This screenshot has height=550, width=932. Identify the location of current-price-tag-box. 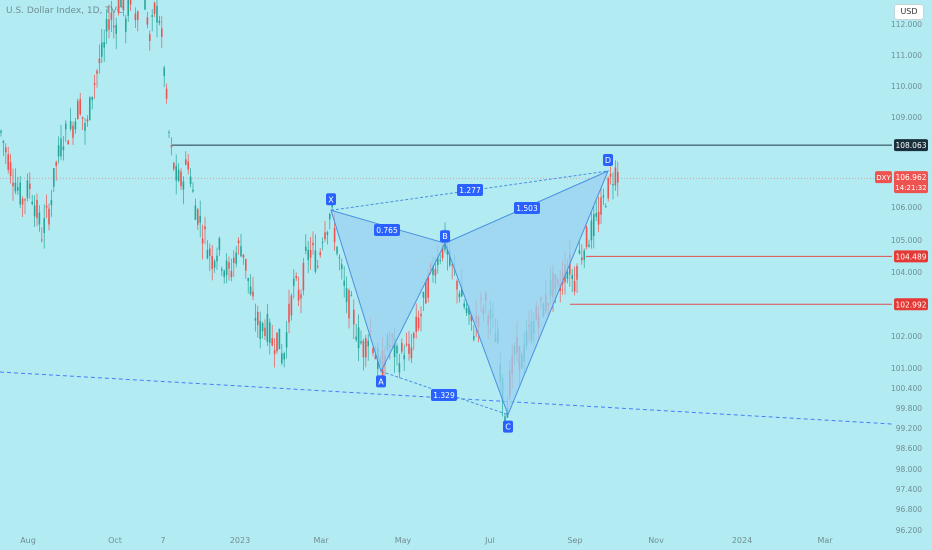
(911, 182).